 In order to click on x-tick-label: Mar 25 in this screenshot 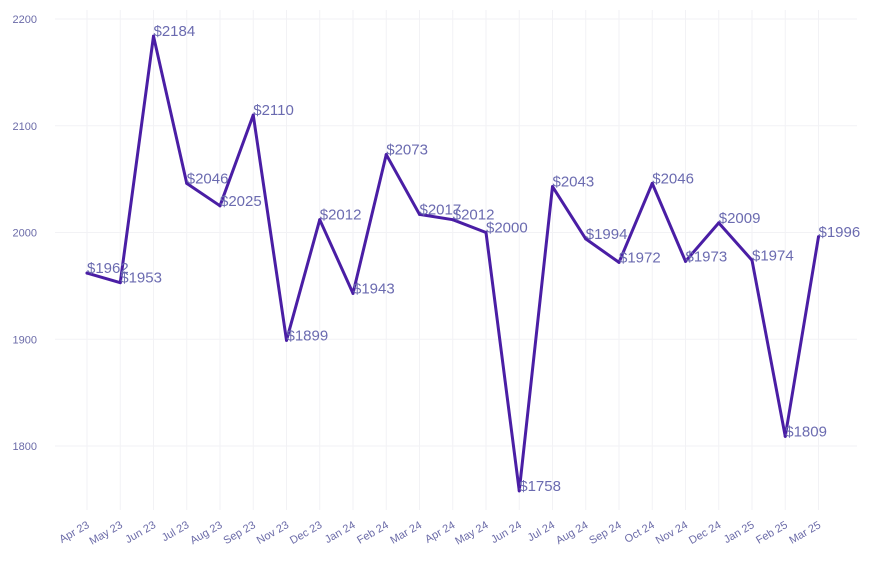, I will do `click(805, 533)`.